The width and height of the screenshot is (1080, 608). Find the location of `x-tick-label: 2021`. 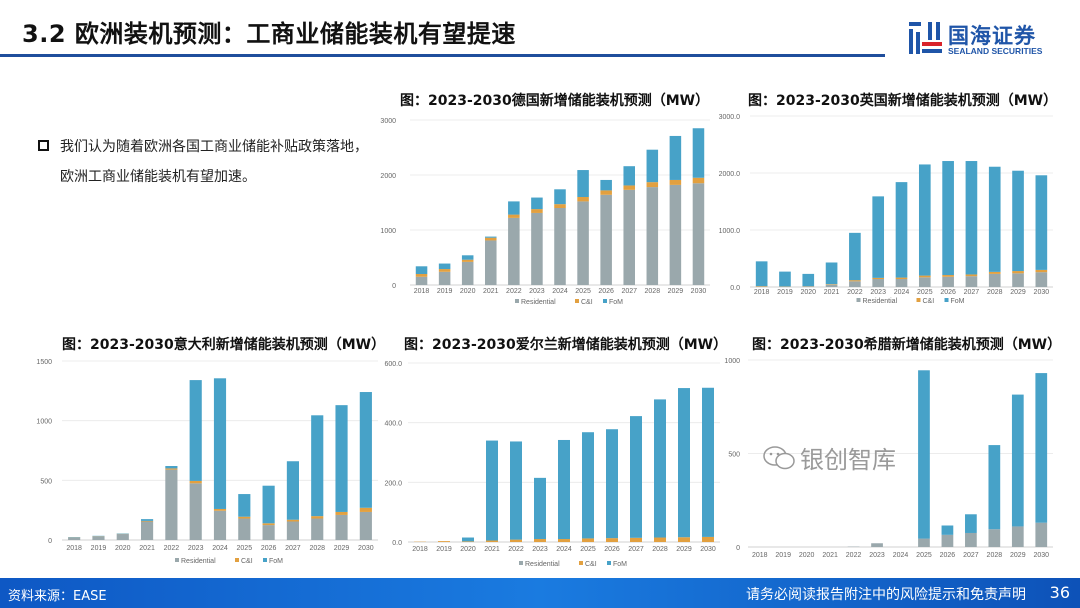

x-tick-label: 2021 is located at coordinates (491, 291).